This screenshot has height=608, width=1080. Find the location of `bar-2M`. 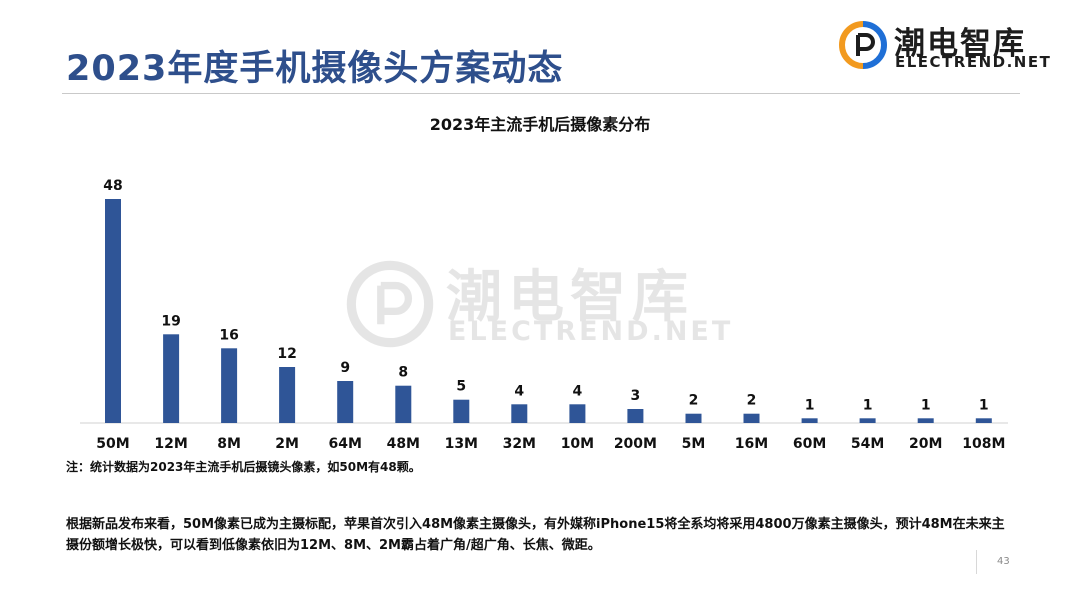

bar-2M is located at coordinates (287, 395).